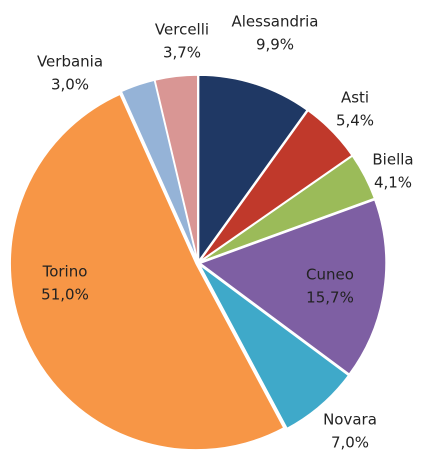 Image resolution: width=422 pixels, height=450 pixels. I want to click on slice-label: Vercelli, so click(182, 30).